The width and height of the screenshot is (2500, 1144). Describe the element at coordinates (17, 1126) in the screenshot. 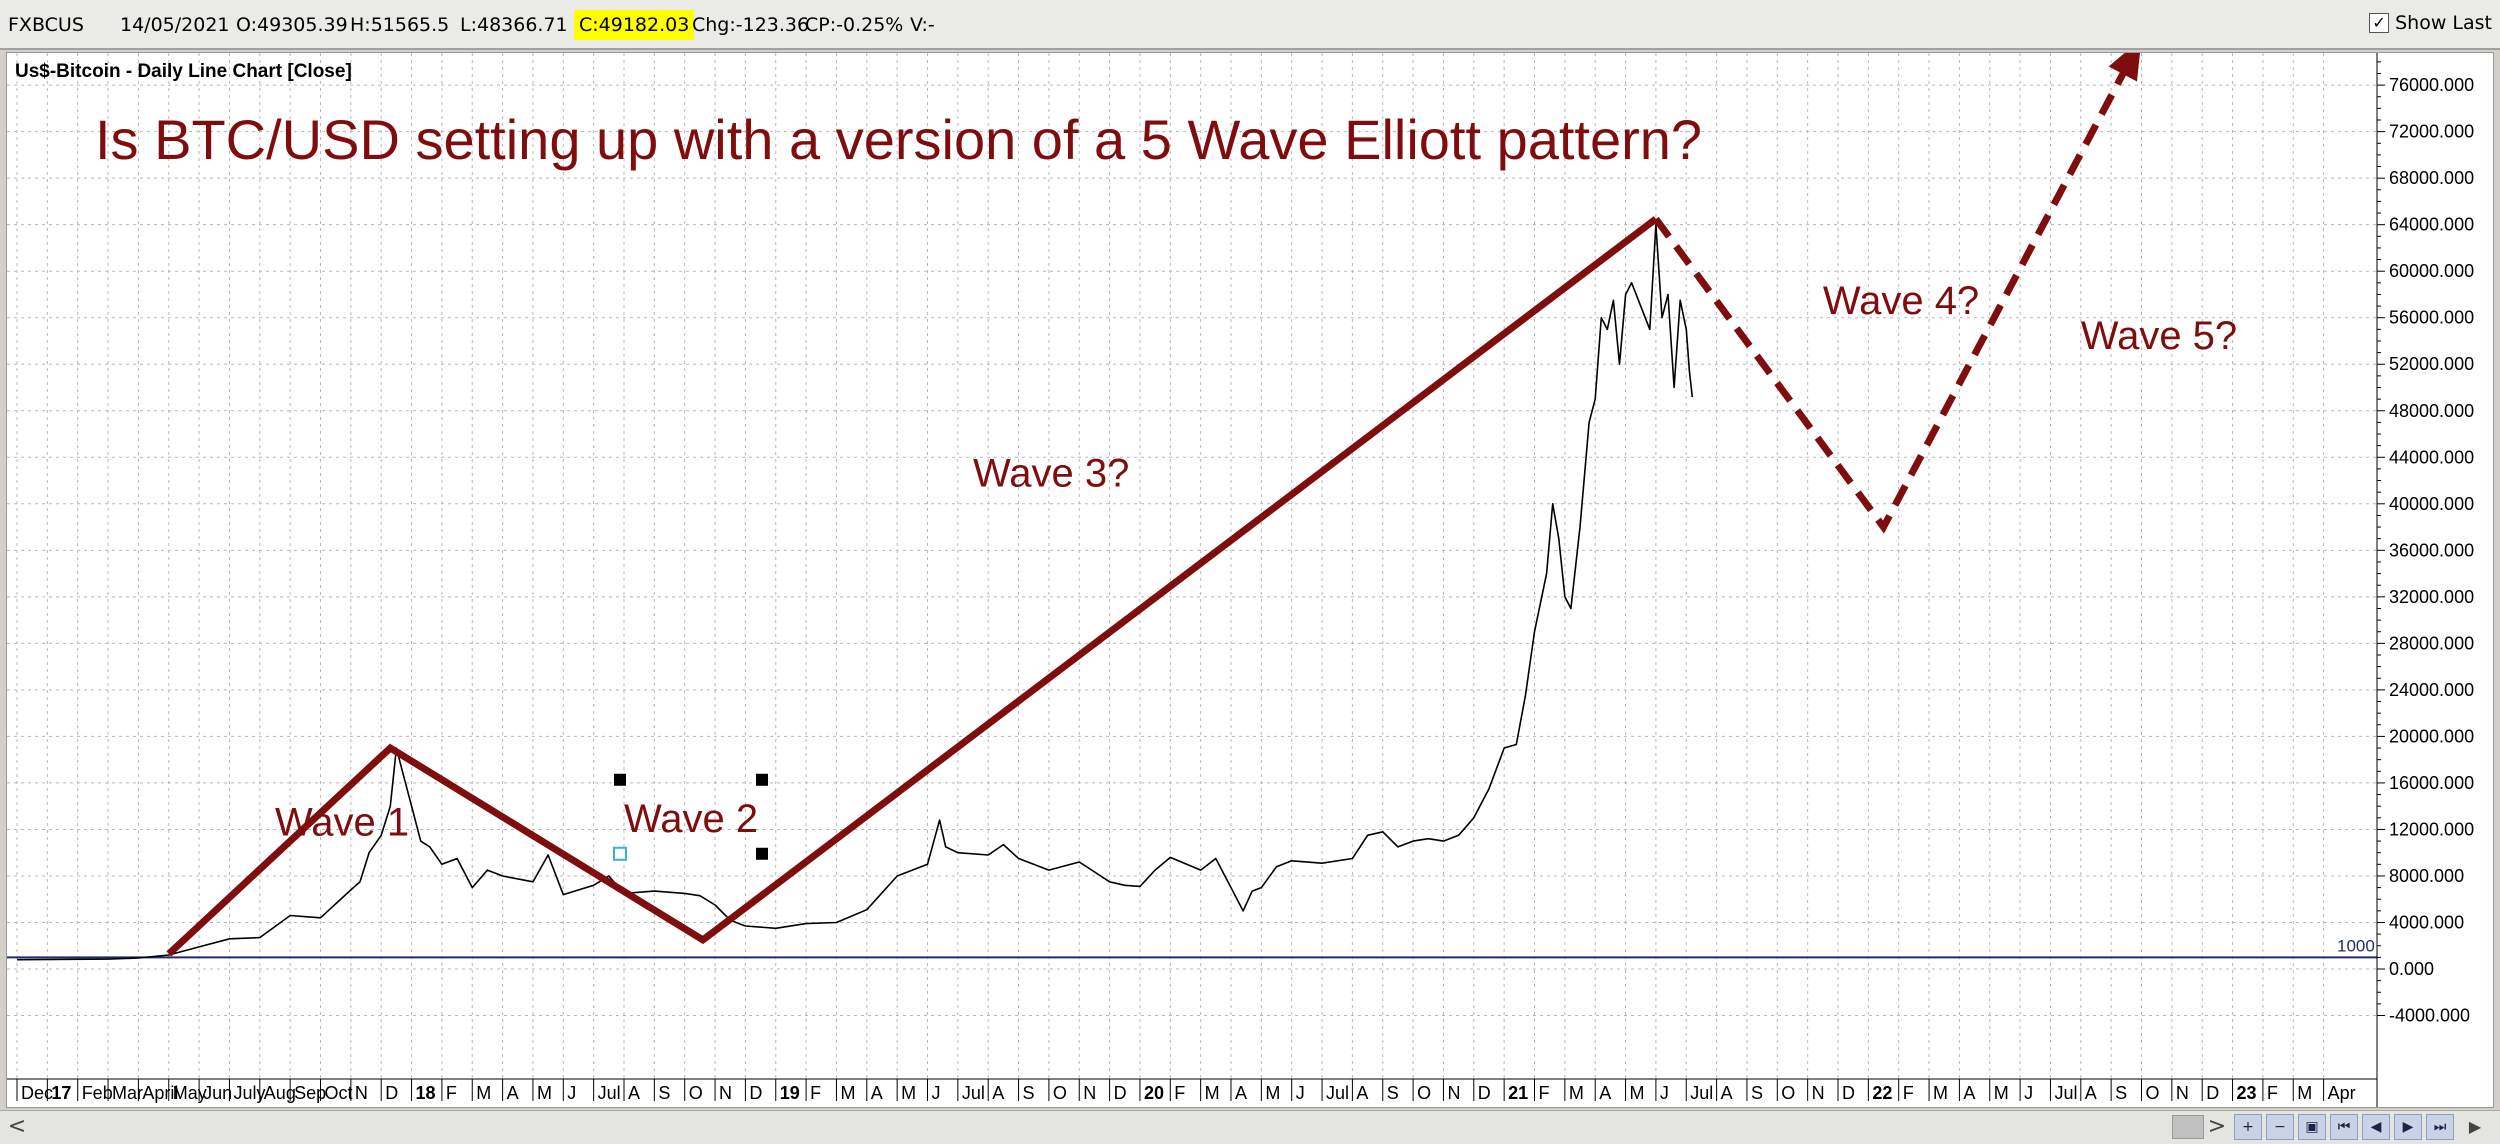

I see `scroll-left-icon: <` at that location.